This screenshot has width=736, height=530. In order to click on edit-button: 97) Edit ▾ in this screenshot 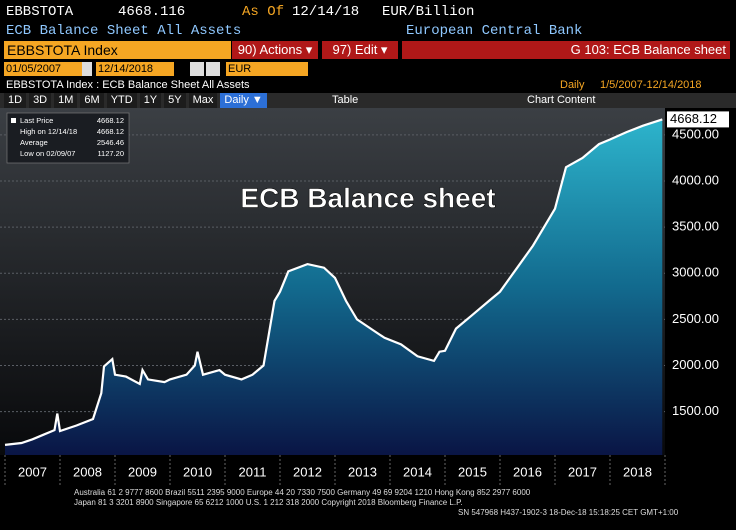, I will do `click(360, 50)`.